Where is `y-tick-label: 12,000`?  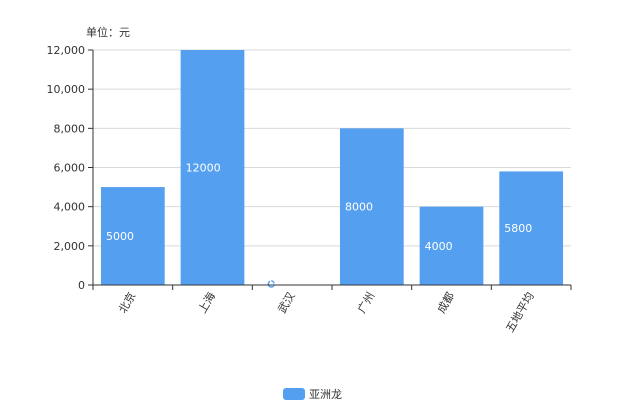 y-tick-label: 12,000 is located at coordinates (66, 50).